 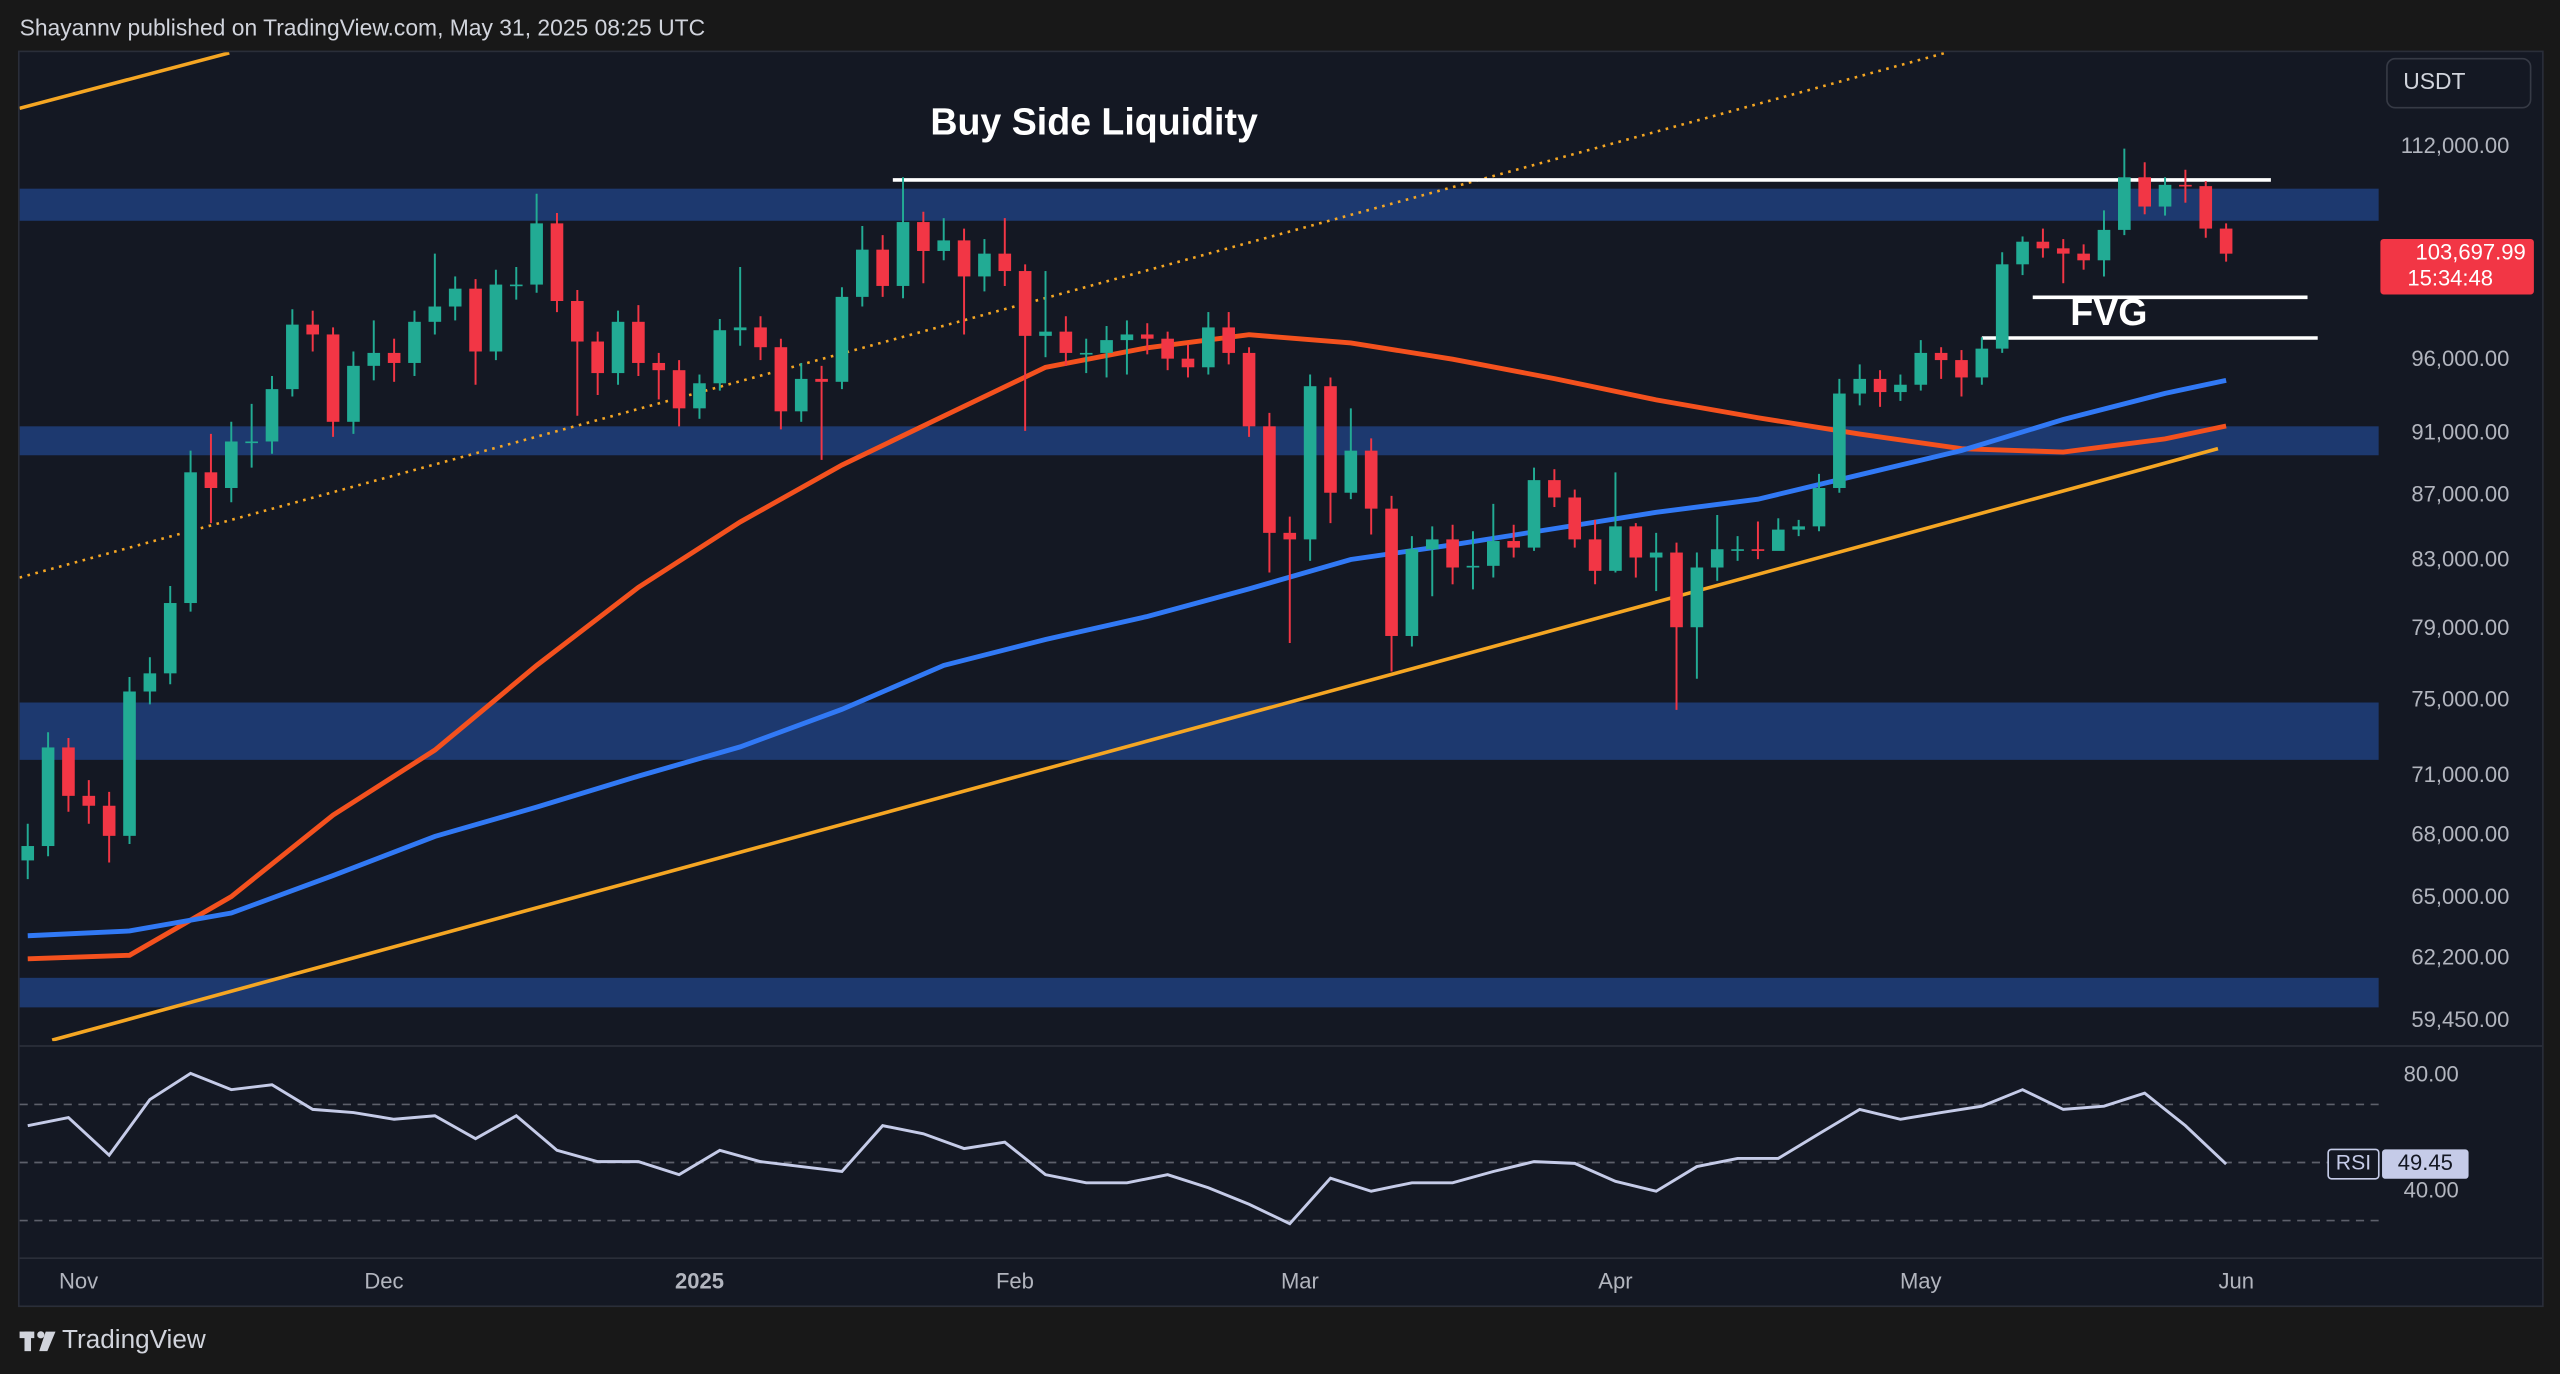 I want to click on x-tick-label: Apr, so click(x=1615, y=1280).